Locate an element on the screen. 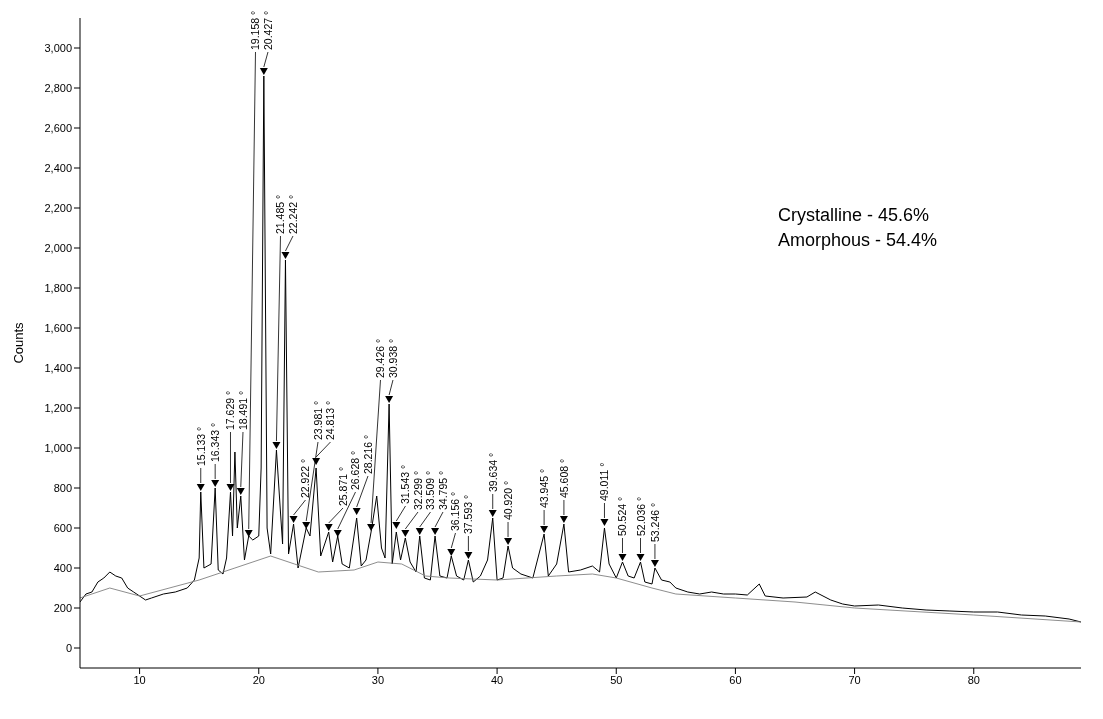  y-tick-label: 2,200 is located at coordinates (58, 207).